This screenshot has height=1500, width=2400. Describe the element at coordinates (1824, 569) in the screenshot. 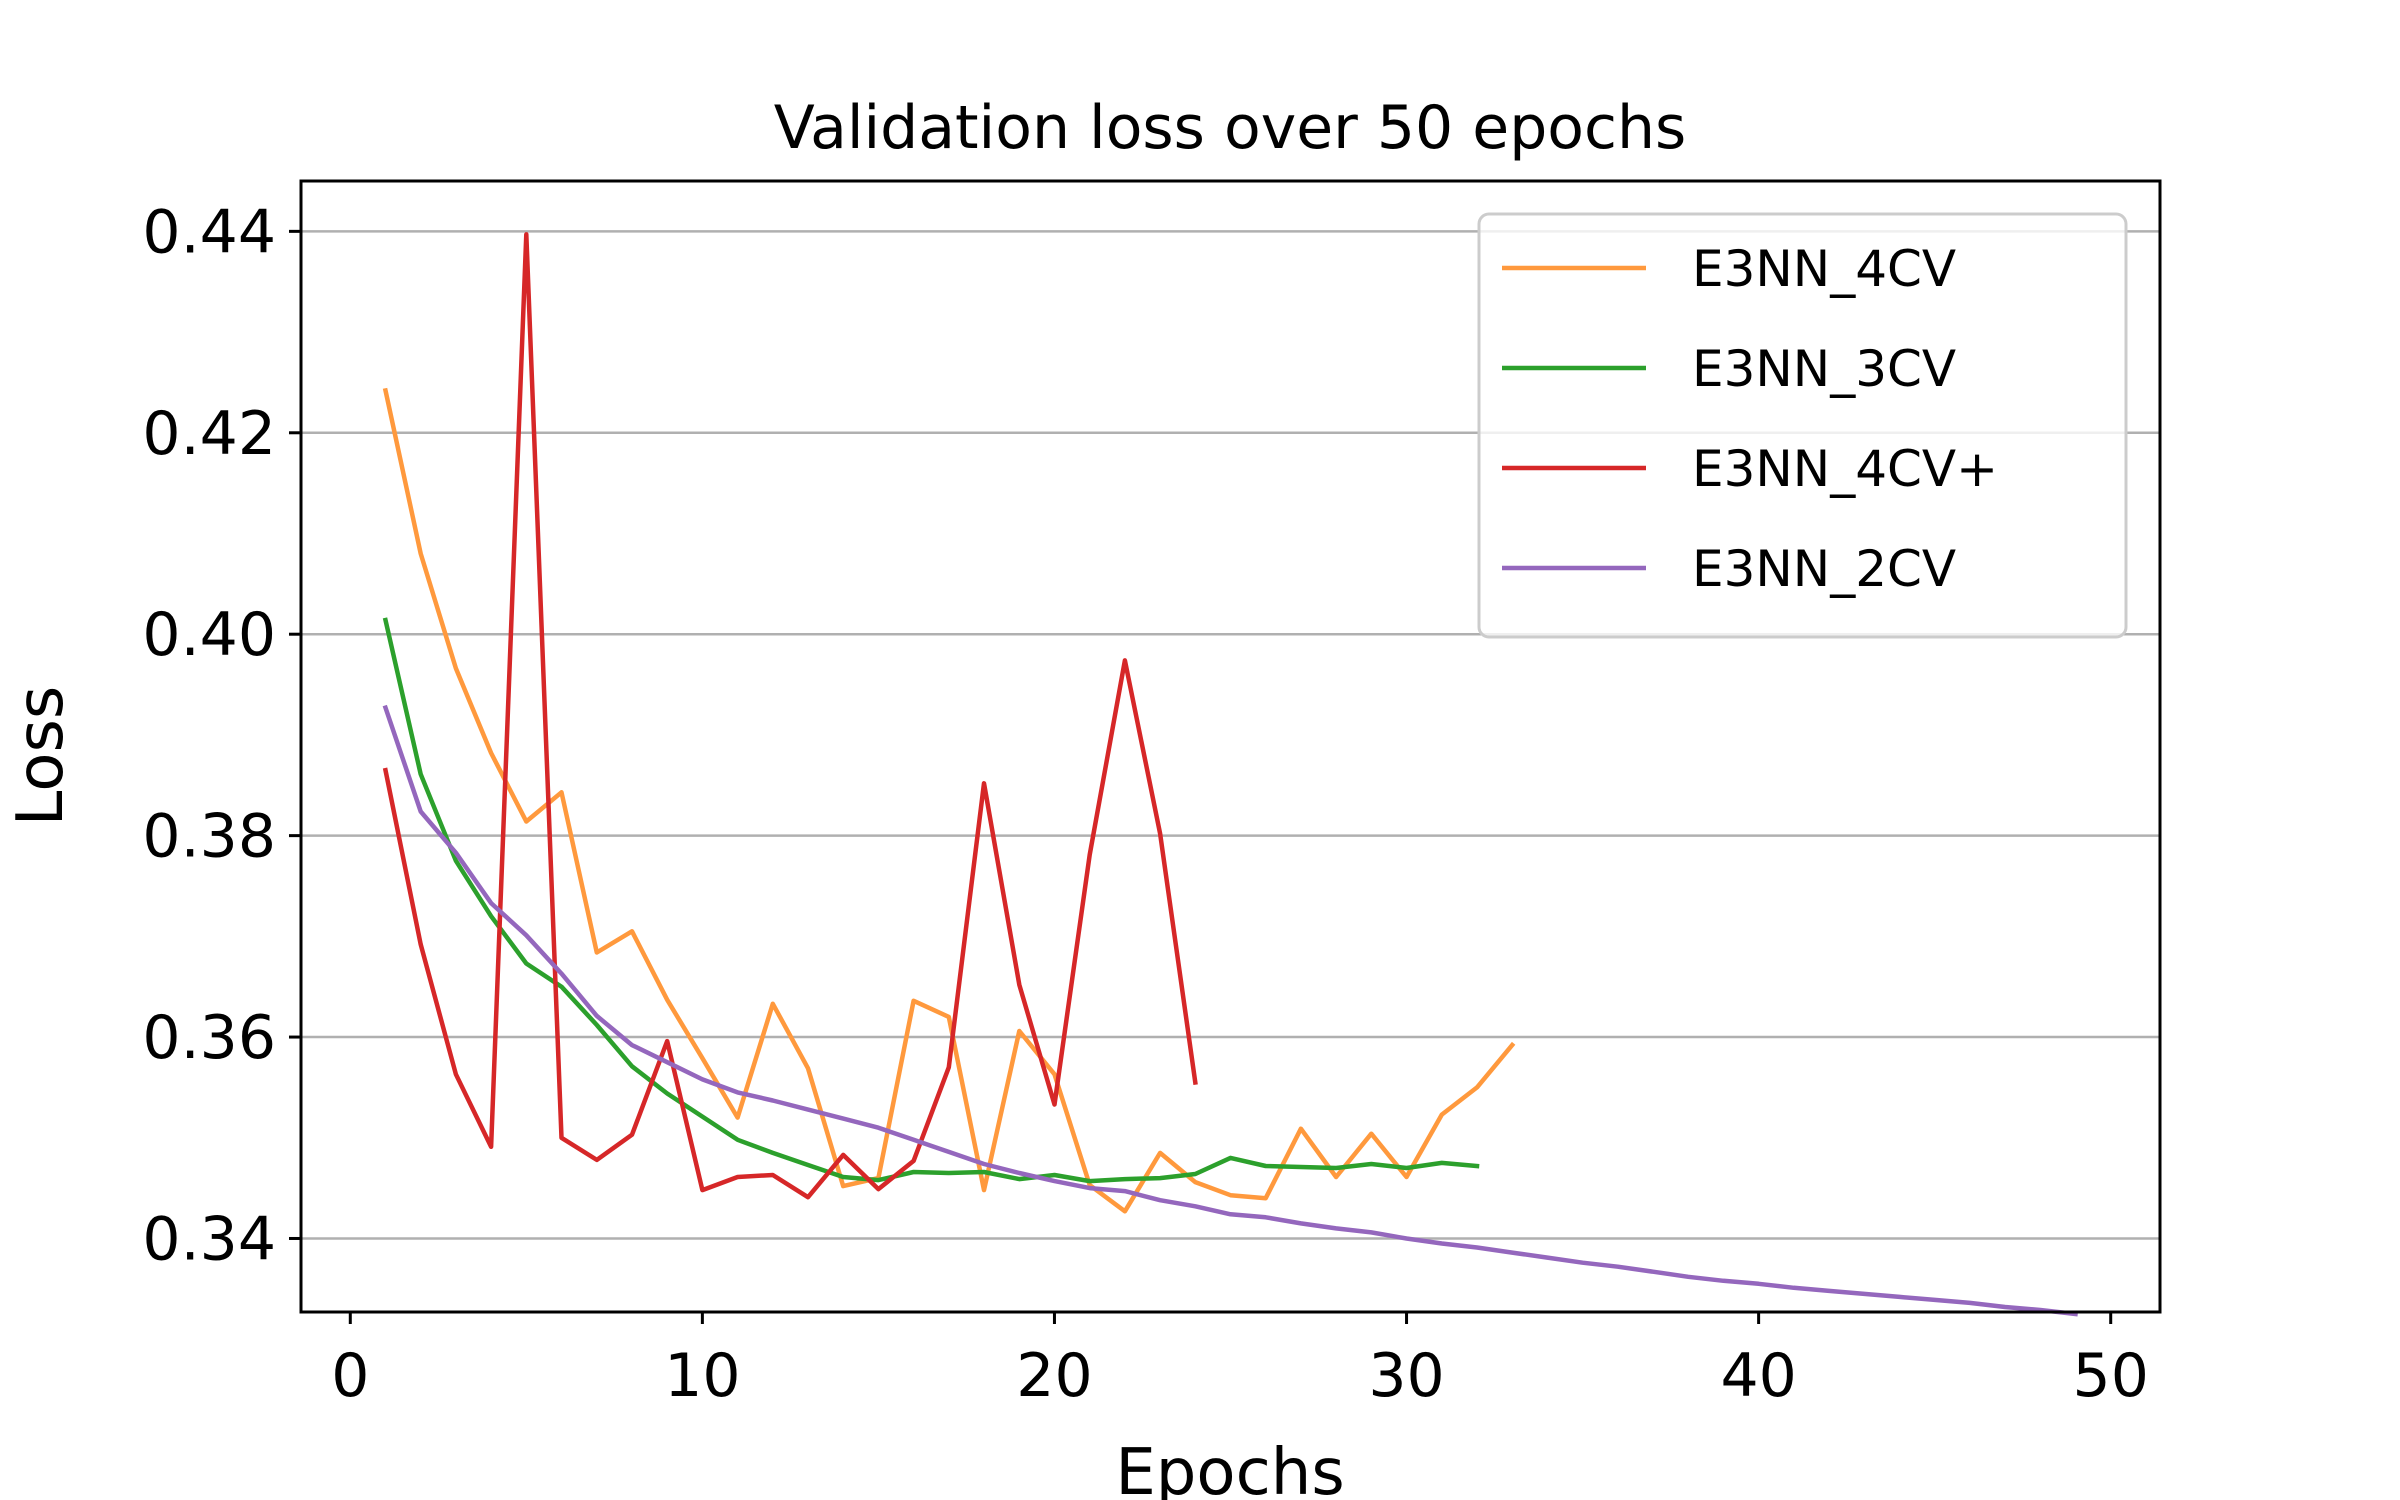

I see `legend-label: E3NN_2CV` at that location.